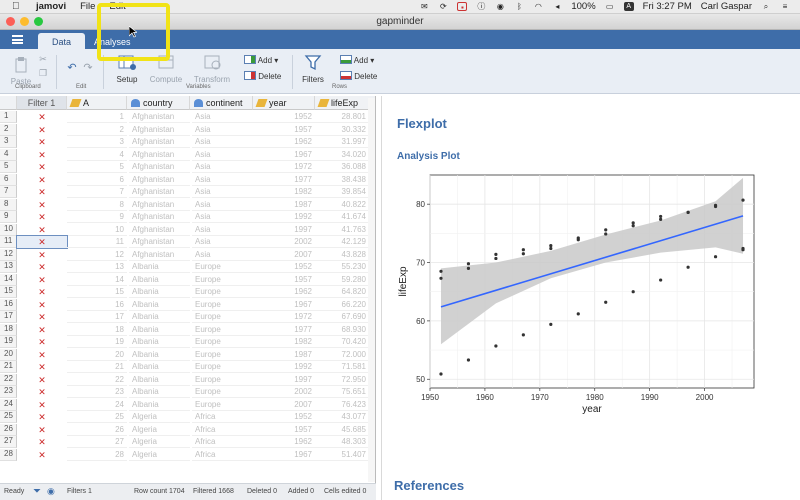 The image size is (800, 500). Describe the element at coordinates (8, 354) in the screenshot. I see `row-number: 20` at that location.